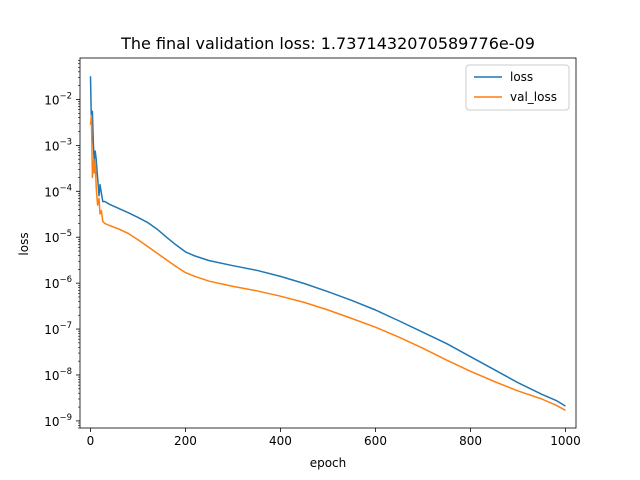 Image resolution: width=640 pixels, height=480 pixels. I want to click on y-tick-label: 10⁻⁶, so click(58, 283).